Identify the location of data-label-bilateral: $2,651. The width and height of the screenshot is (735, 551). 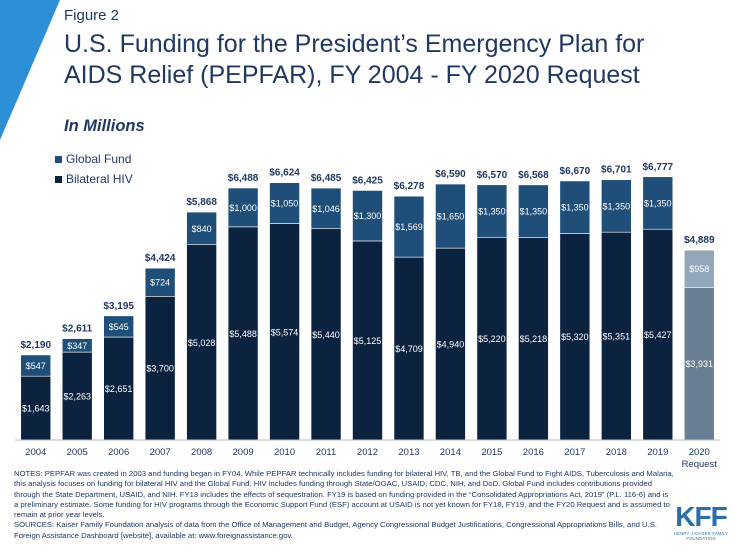
(119, 389).